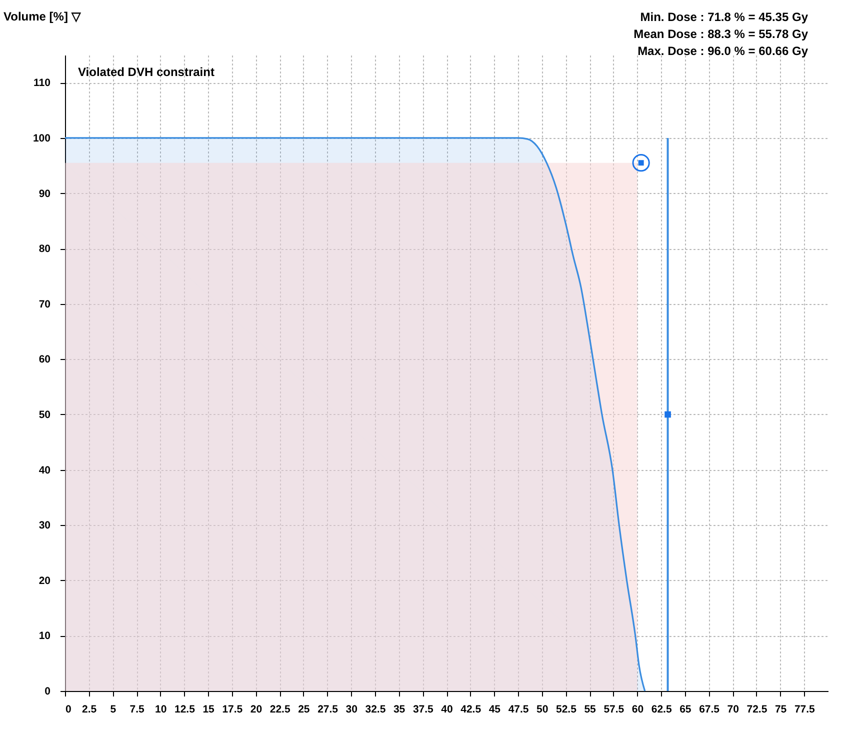 The width and height of the screenshot is (856, 732). What do you see at coordinates (69, 710) in the screenshot?
I see `x-tick-label: 0` at bounding box center [69, 710].